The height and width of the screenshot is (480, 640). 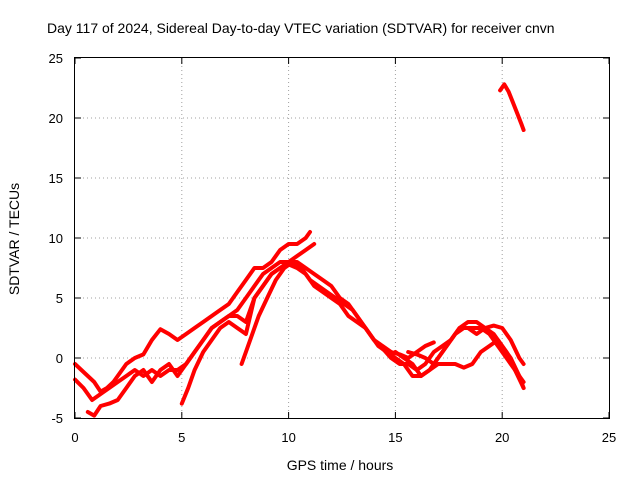 What do you see at coordinates (512, 107) in the screenshot?
I see `series-line-track-h` at bounding box center [512, 107].